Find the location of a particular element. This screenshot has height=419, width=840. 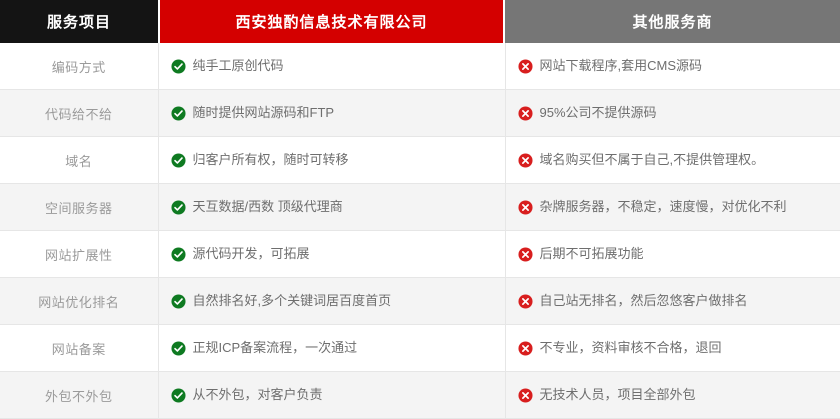

others-cell-inner: 杂牌服务器，不稳定，速度慢，对优化不利 is located at coordinates (679, 207).